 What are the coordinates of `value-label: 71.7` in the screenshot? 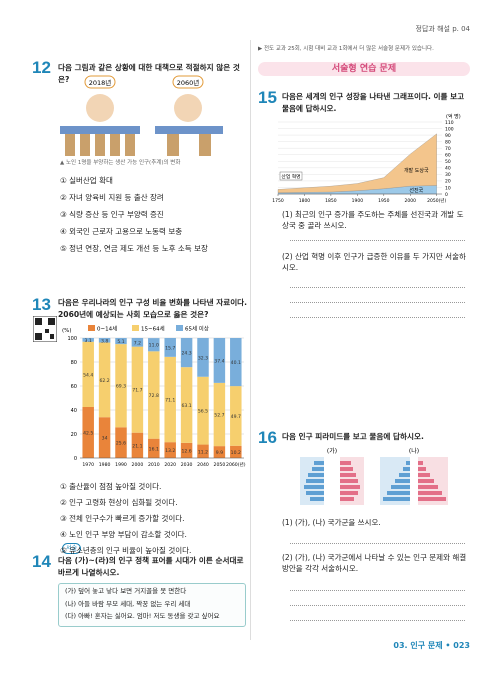 It's located at (137, 391).